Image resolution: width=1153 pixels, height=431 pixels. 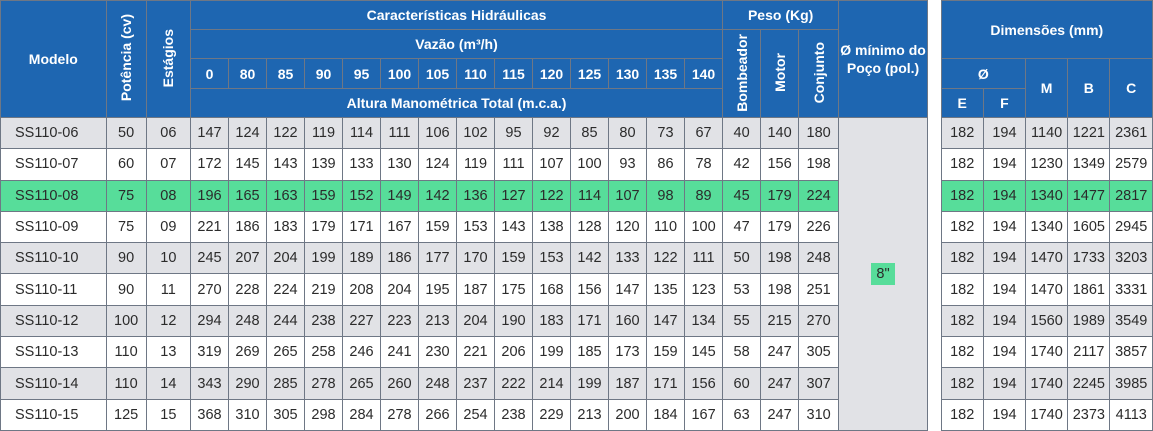 I want to click on b-cell: 2373, so click(x=1089, y=414).